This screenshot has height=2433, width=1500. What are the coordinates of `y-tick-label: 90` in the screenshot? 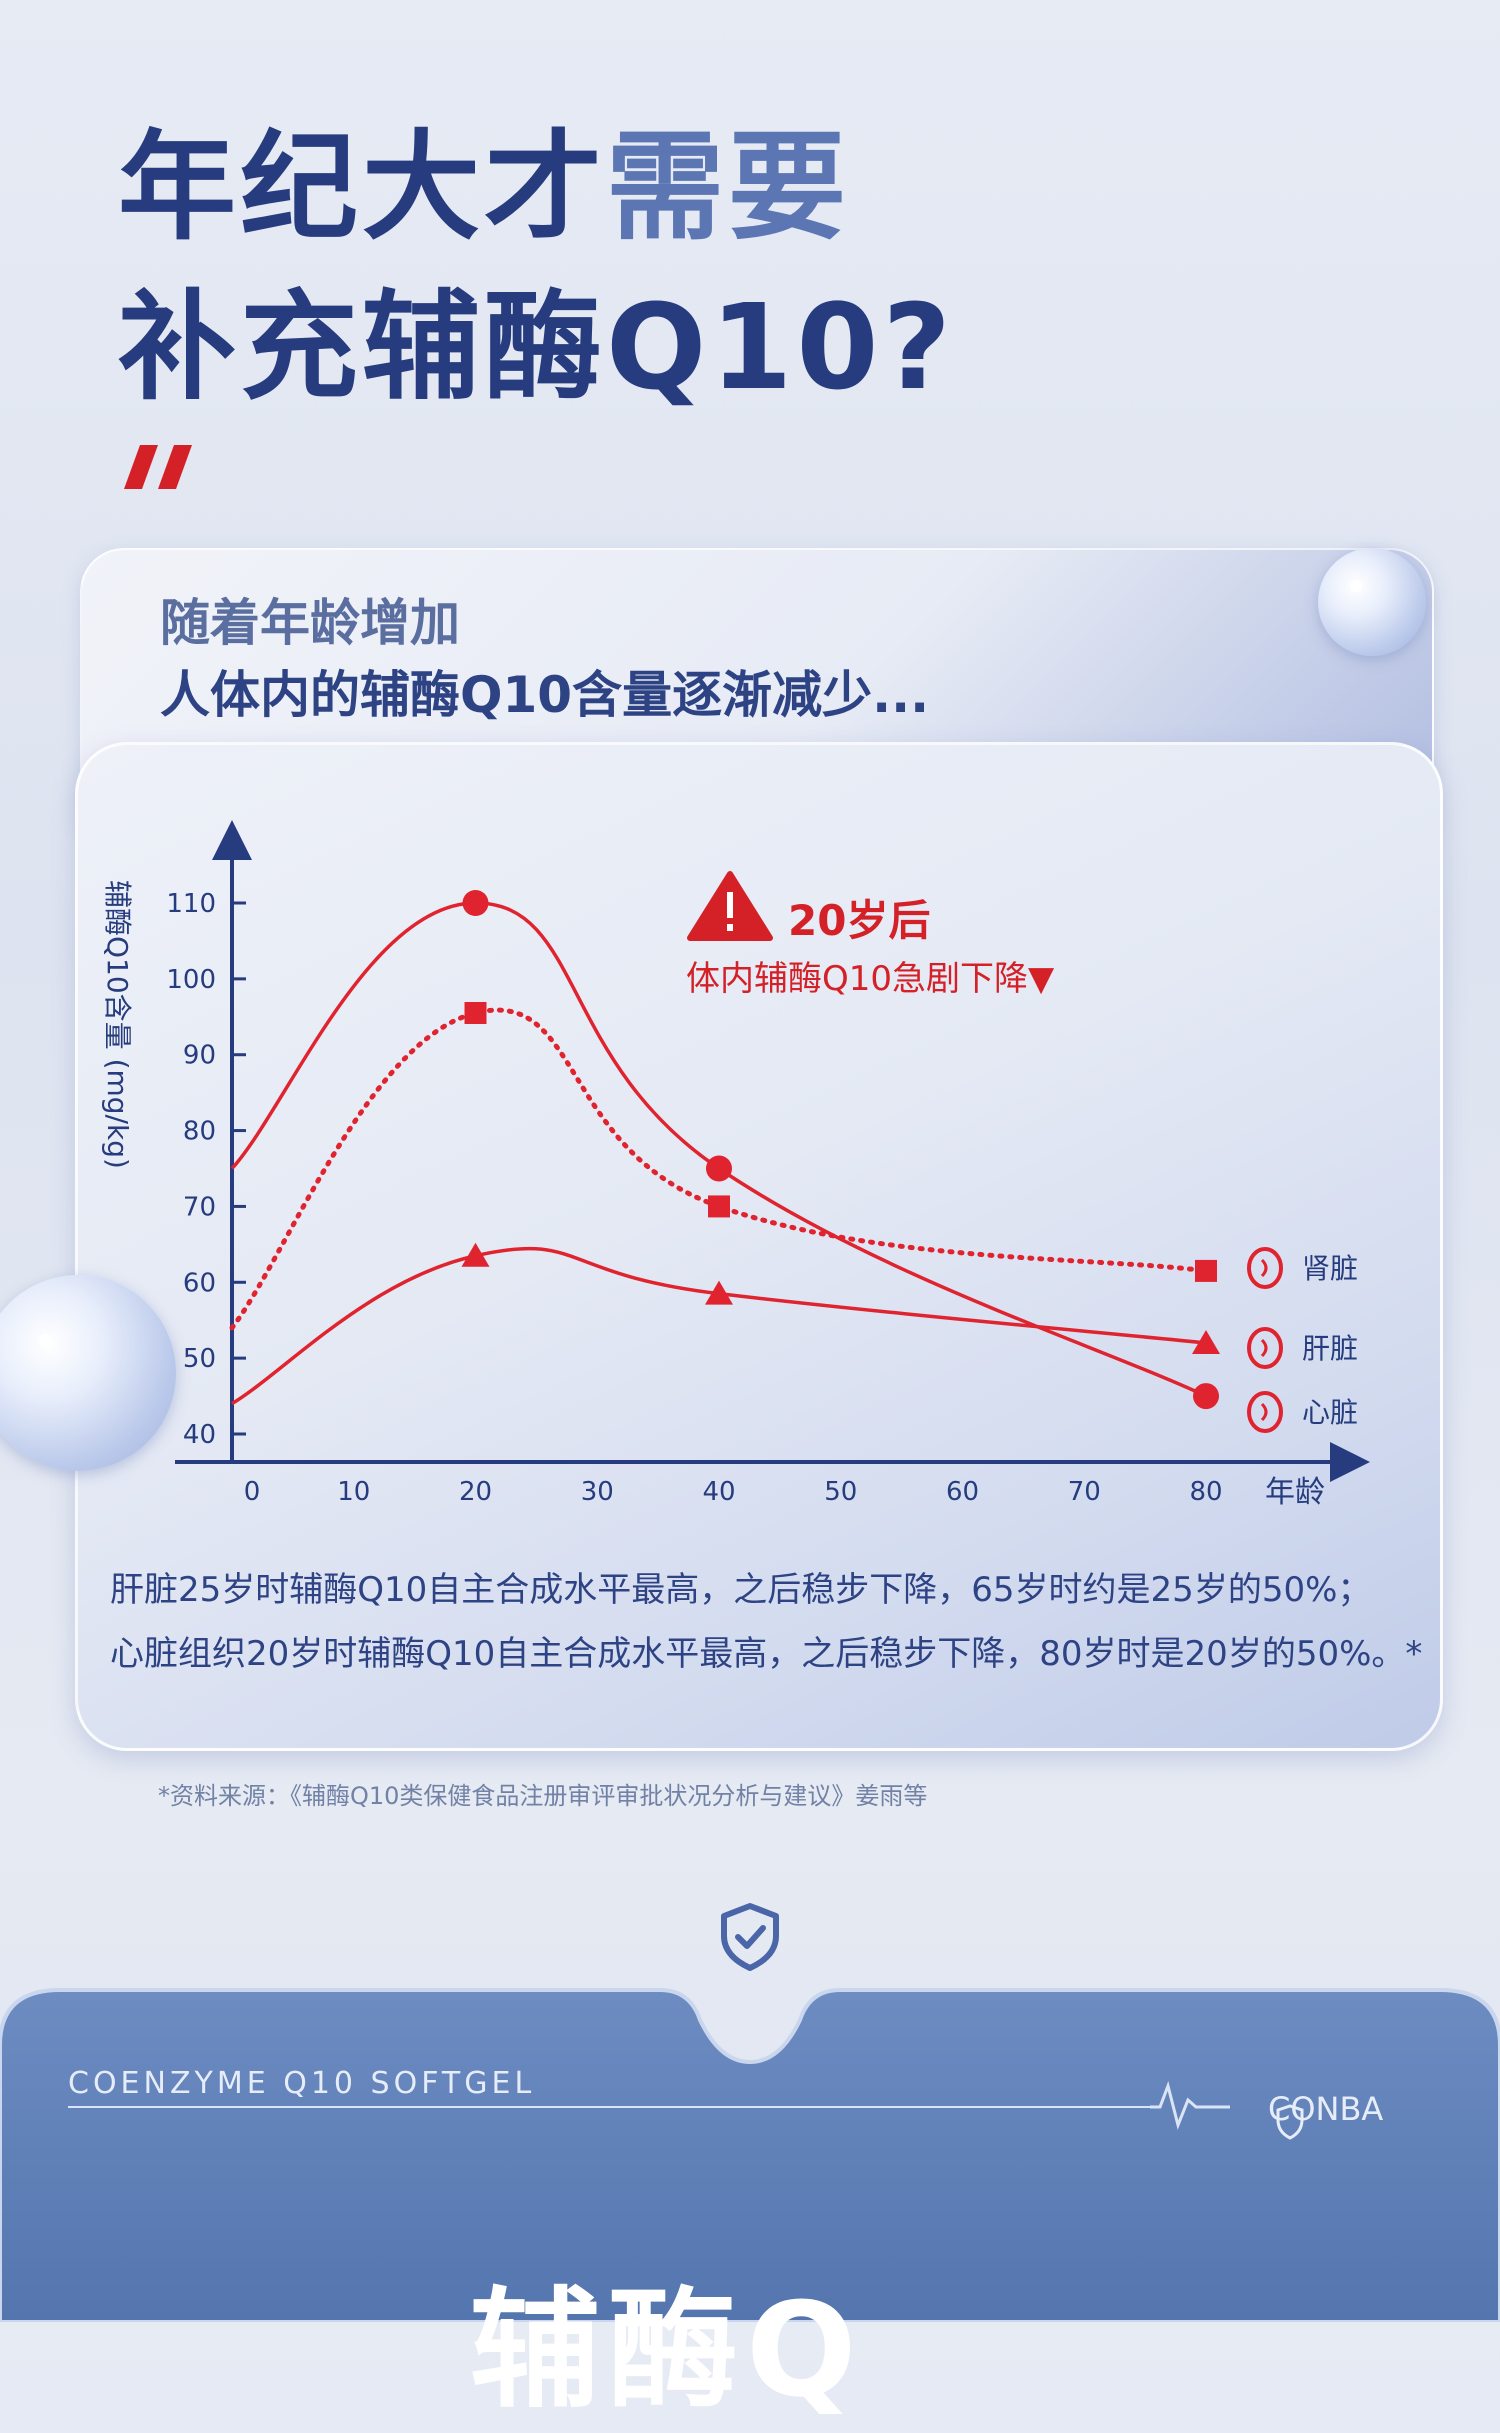 It's located at (199, 1056).